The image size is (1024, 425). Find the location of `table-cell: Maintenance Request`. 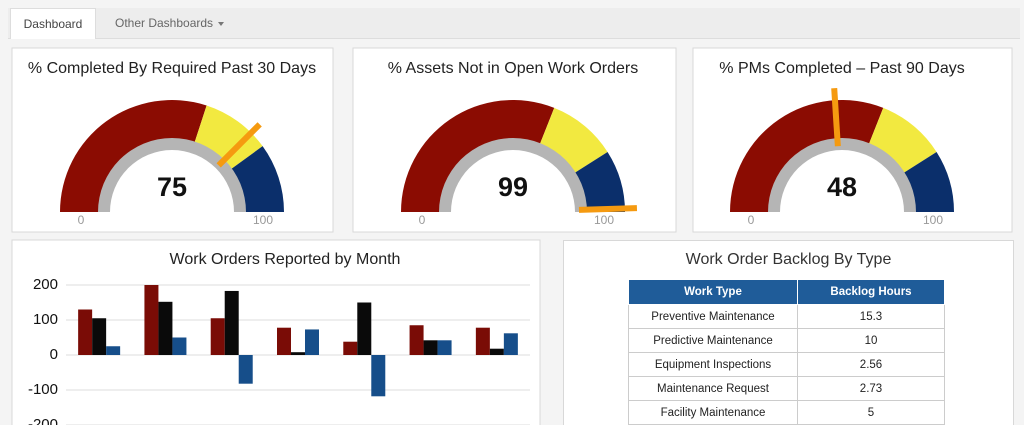

table-cell: Maintenance Request is located at coordinates (713, 388).